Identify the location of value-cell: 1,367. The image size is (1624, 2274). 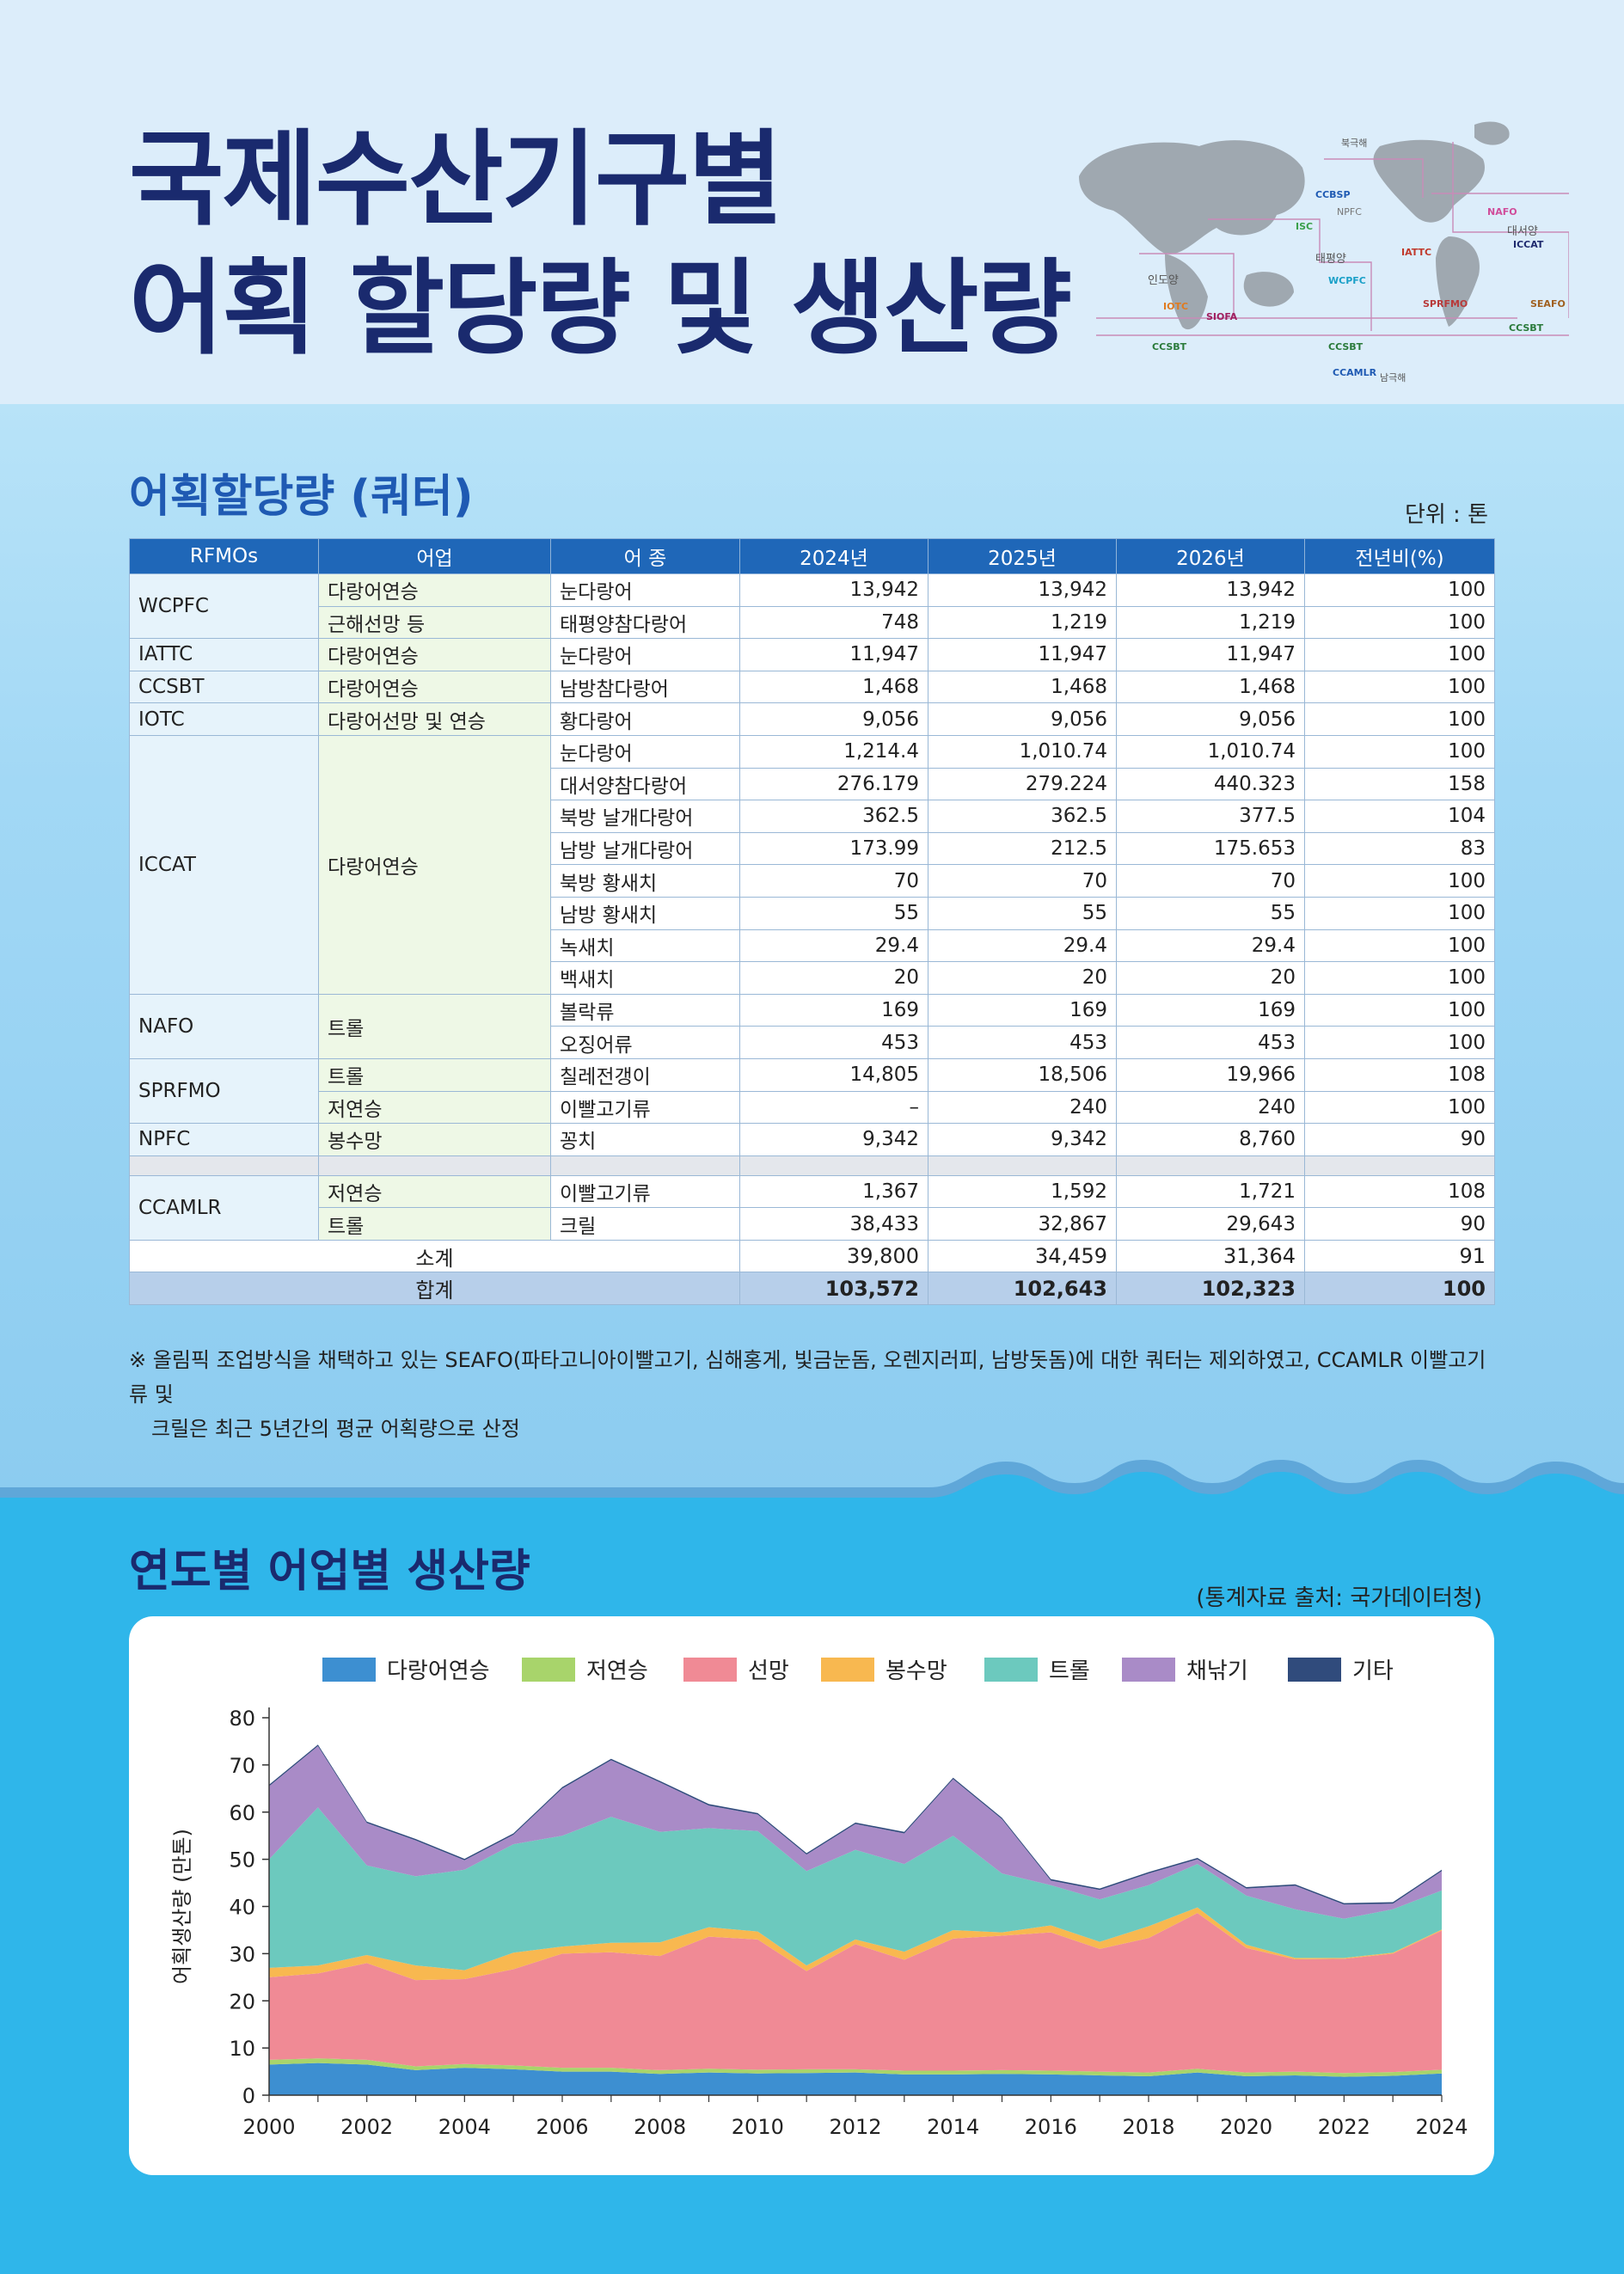
(833, 1191).